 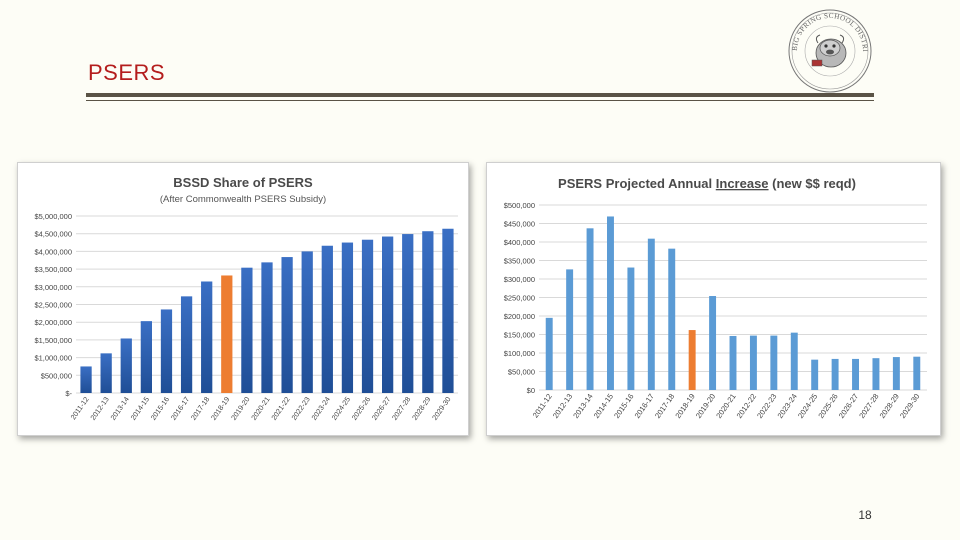 I want to click on chart2-category-label: 2024-25, so click(x=807, y=406).